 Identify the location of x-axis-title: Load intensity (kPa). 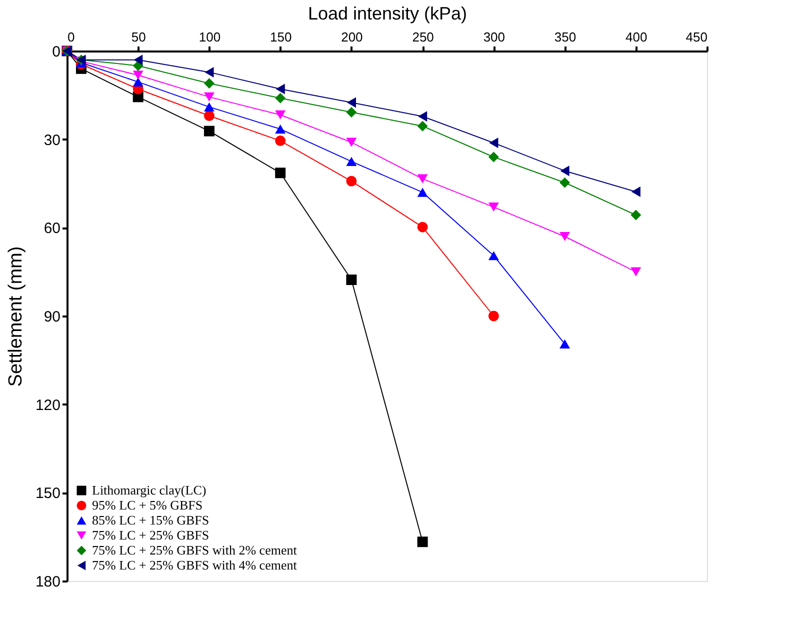
(388, 14).